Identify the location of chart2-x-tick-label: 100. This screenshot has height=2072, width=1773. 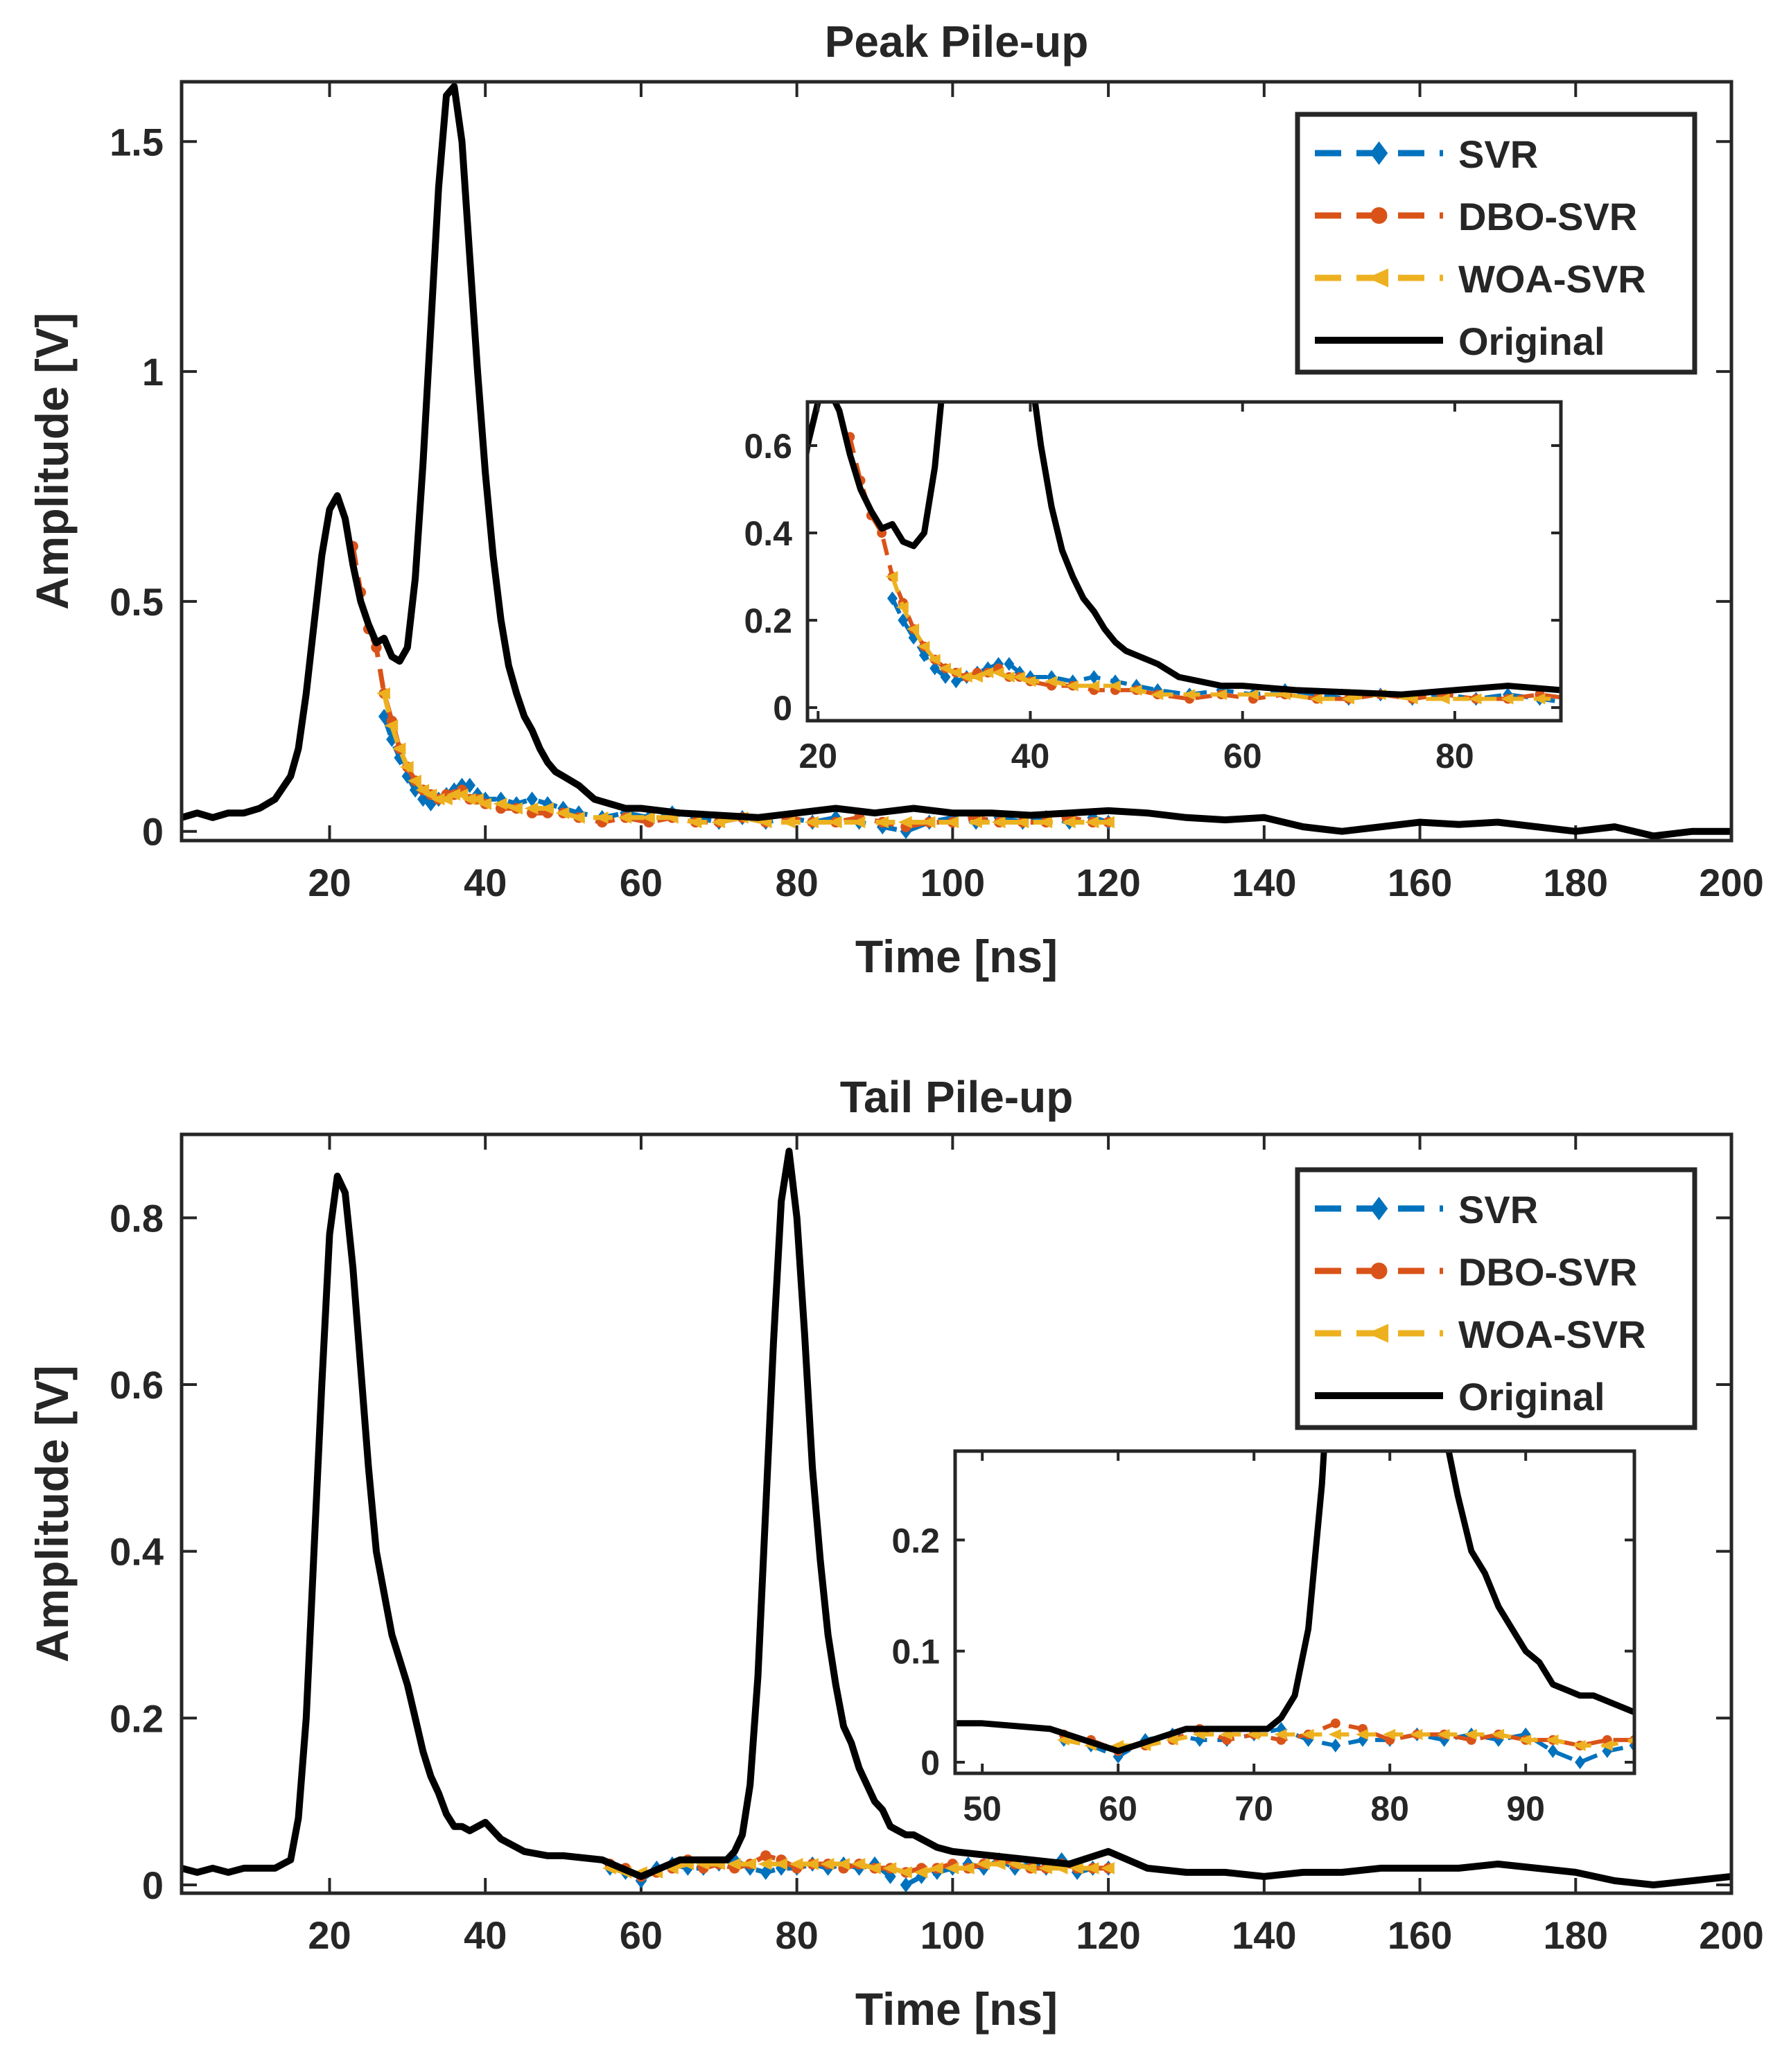
(952, 1935).